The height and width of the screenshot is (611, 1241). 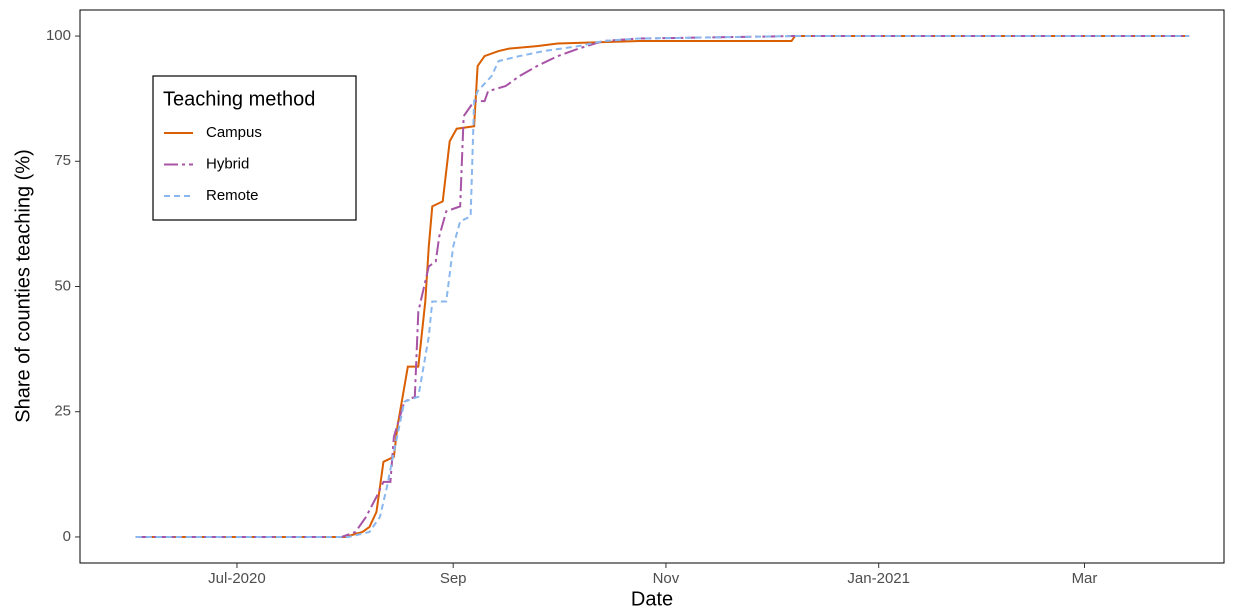 I want to click on y-axis-title: Share of counties teaching (%), so click(x=23, y=286).